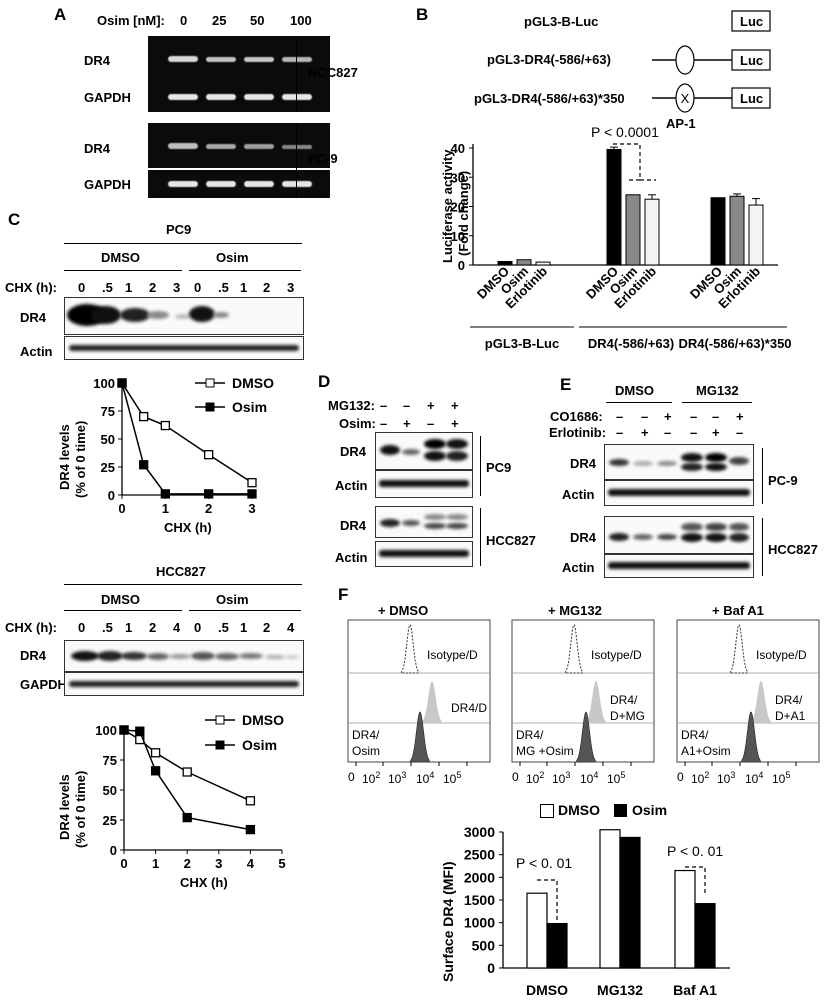 The height and width of the screenshot is (1001, 824). Describe the element at coordinates (458, 236) in the screenshot. I see `luc-y-tick-label: 10` at that location.